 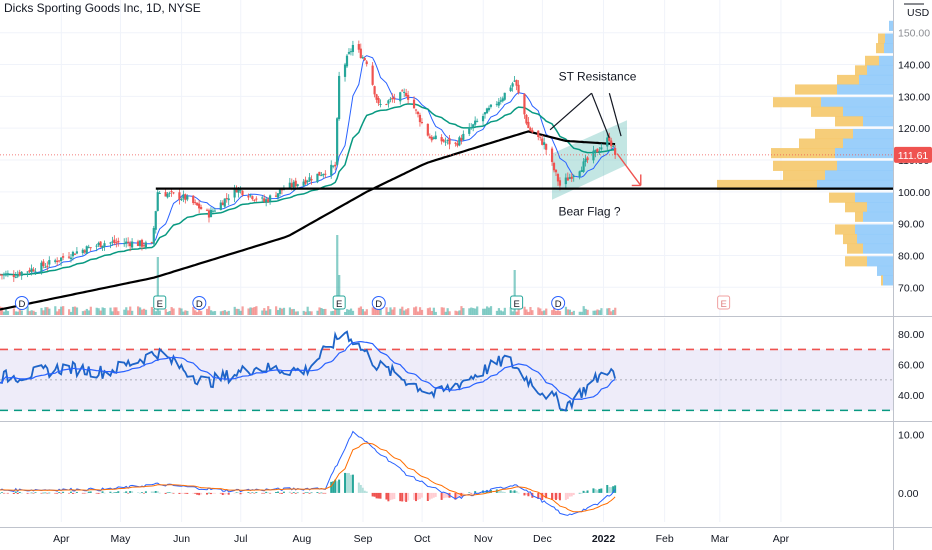 What do you see at coordinates (665, 539) in the screenshot?
I see `time-axis-tick: Feb` at bounding box center [665, 539].